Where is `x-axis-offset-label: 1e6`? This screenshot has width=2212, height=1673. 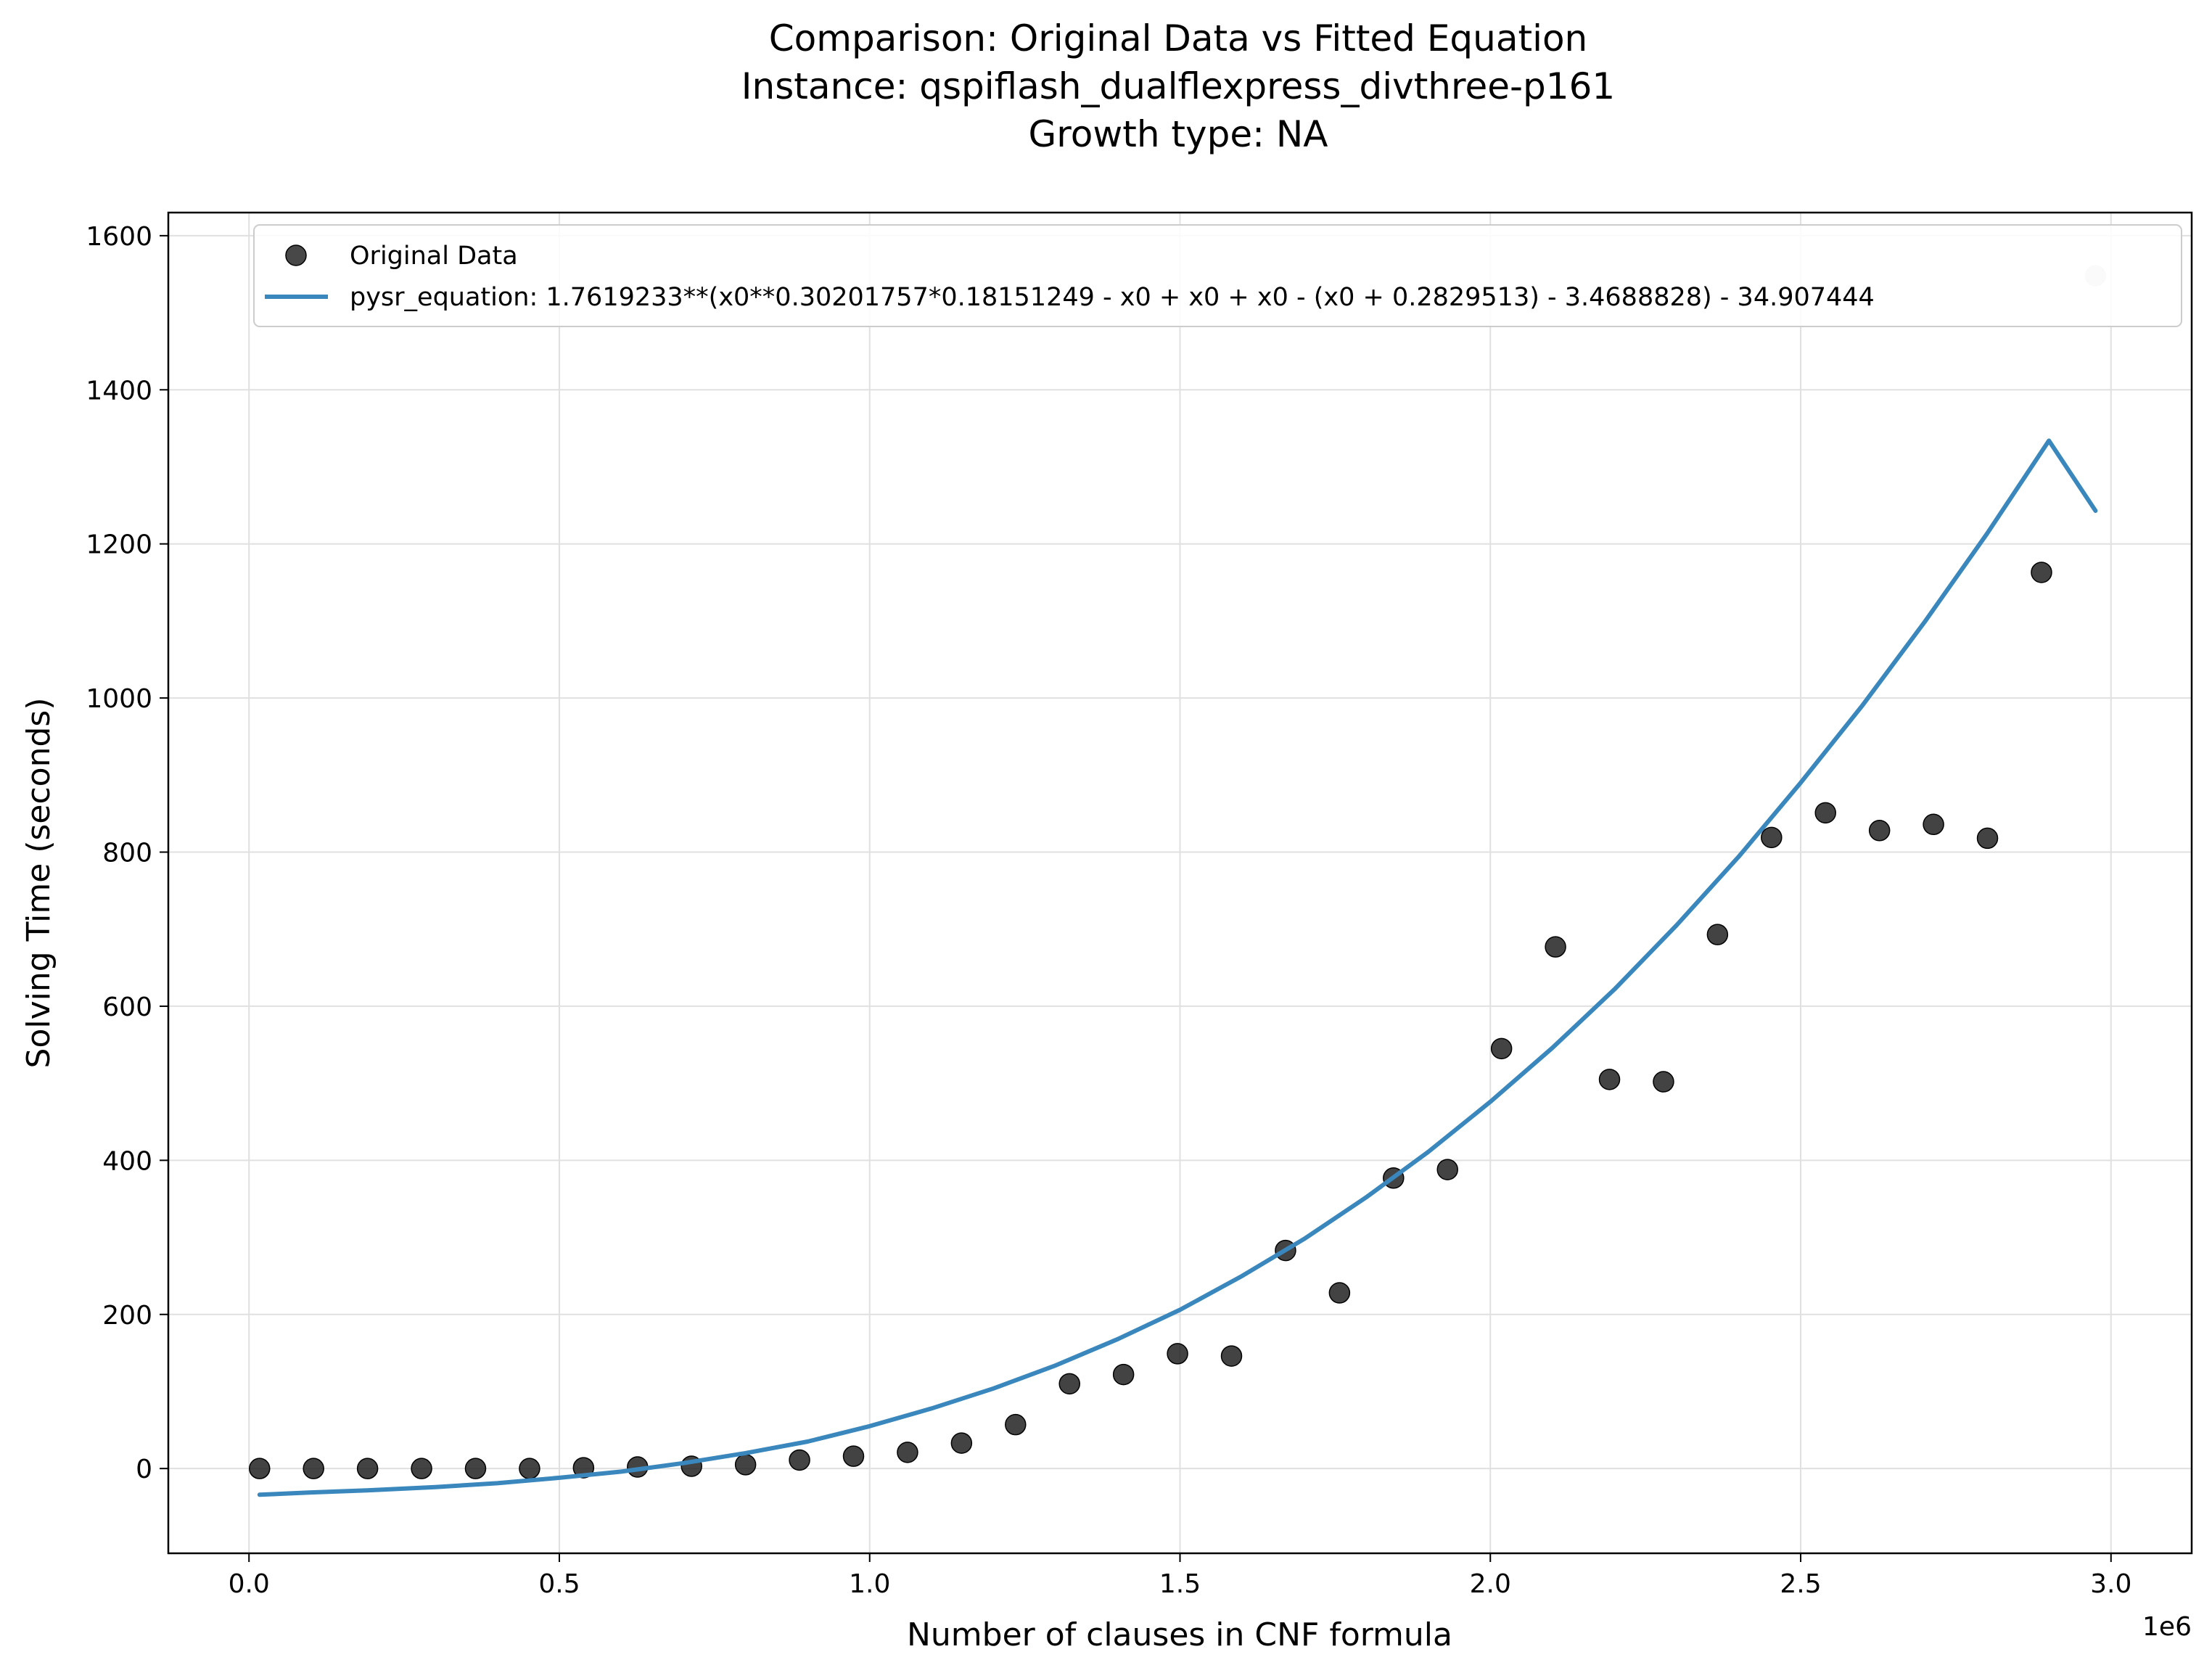
x-axis-offset-label: 1e6 is located at coordinates (2167, 1627).